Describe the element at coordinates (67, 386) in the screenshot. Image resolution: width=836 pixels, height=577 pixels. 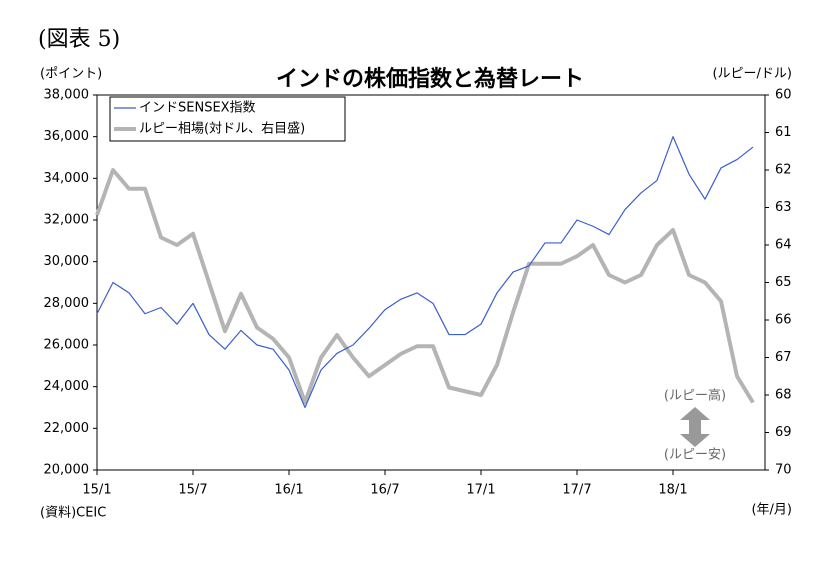
I see `y-tick-label: 24,000` at that location.